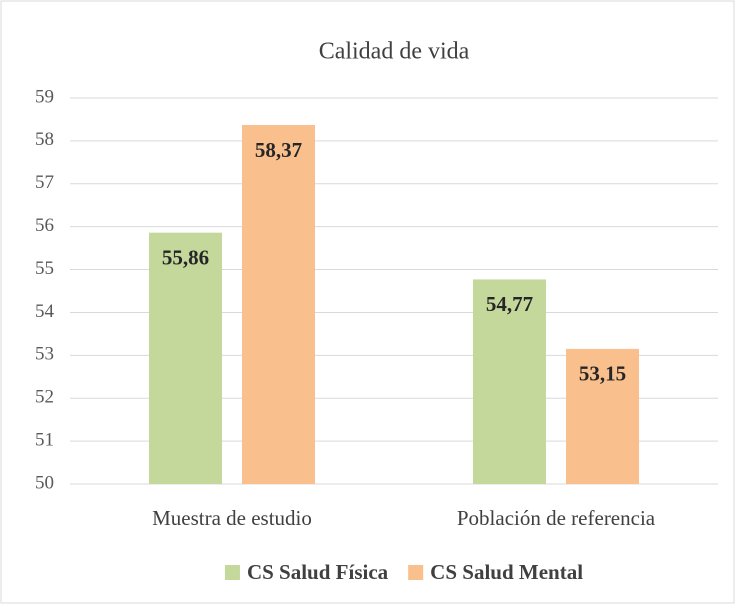 This screenshot has height=604, width=735. Describe the element at coordinates (44, 96) in the screenshot. I see `y-tick-label: 59` at that location.